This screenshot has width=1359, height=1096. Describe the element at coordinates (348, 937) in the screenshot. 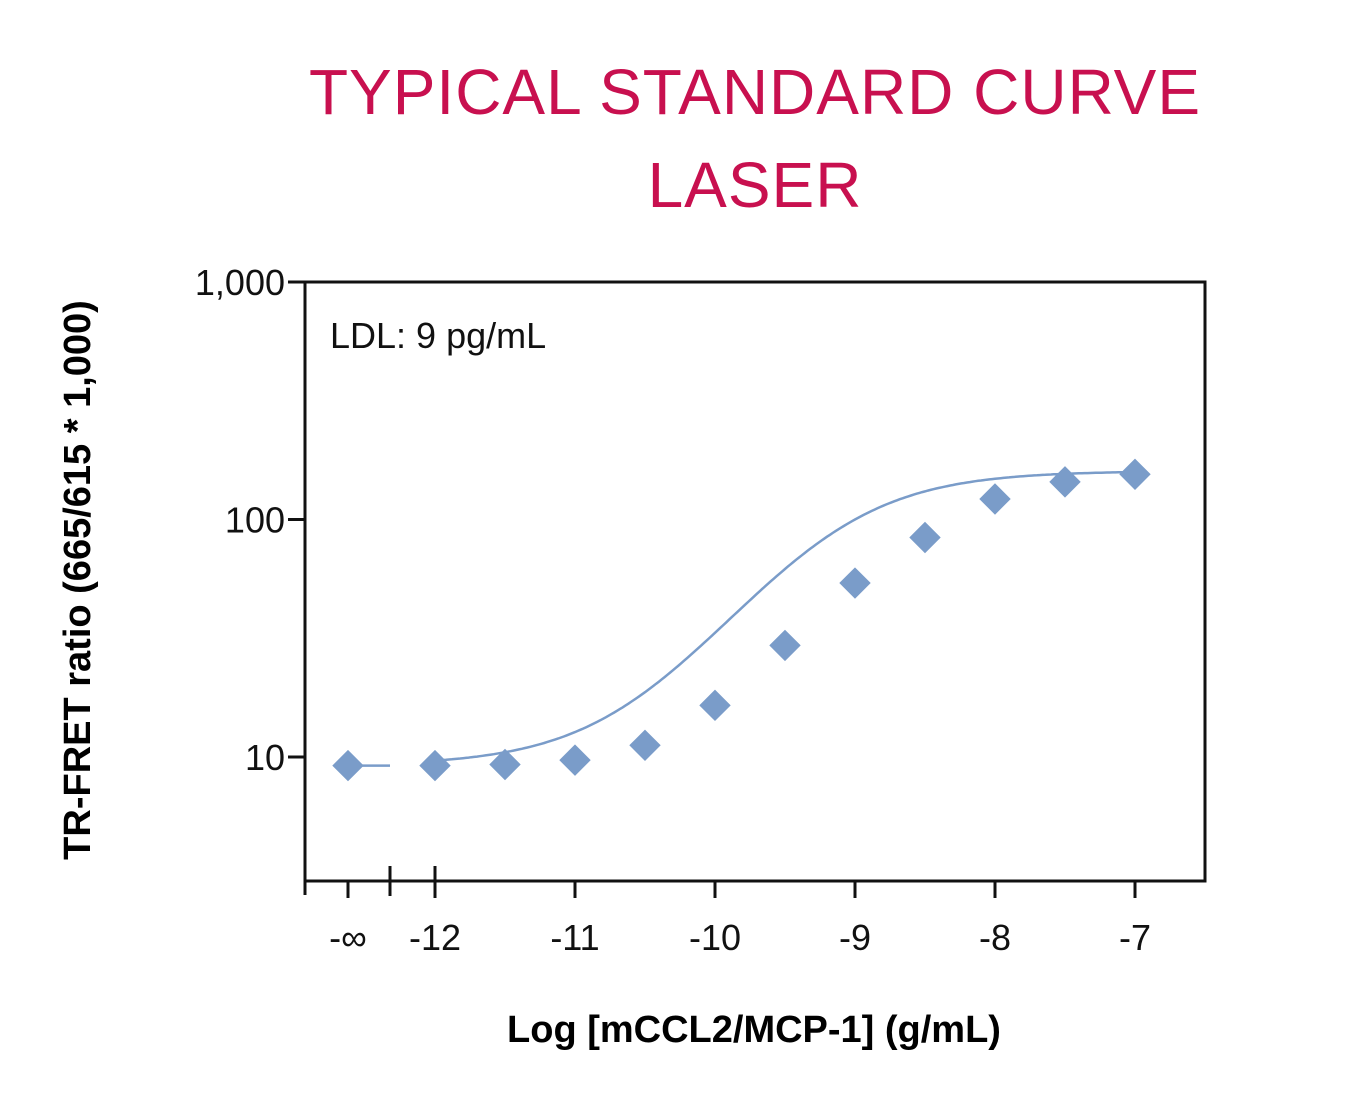

I see `x-tick-label-0: -∞` at that location.